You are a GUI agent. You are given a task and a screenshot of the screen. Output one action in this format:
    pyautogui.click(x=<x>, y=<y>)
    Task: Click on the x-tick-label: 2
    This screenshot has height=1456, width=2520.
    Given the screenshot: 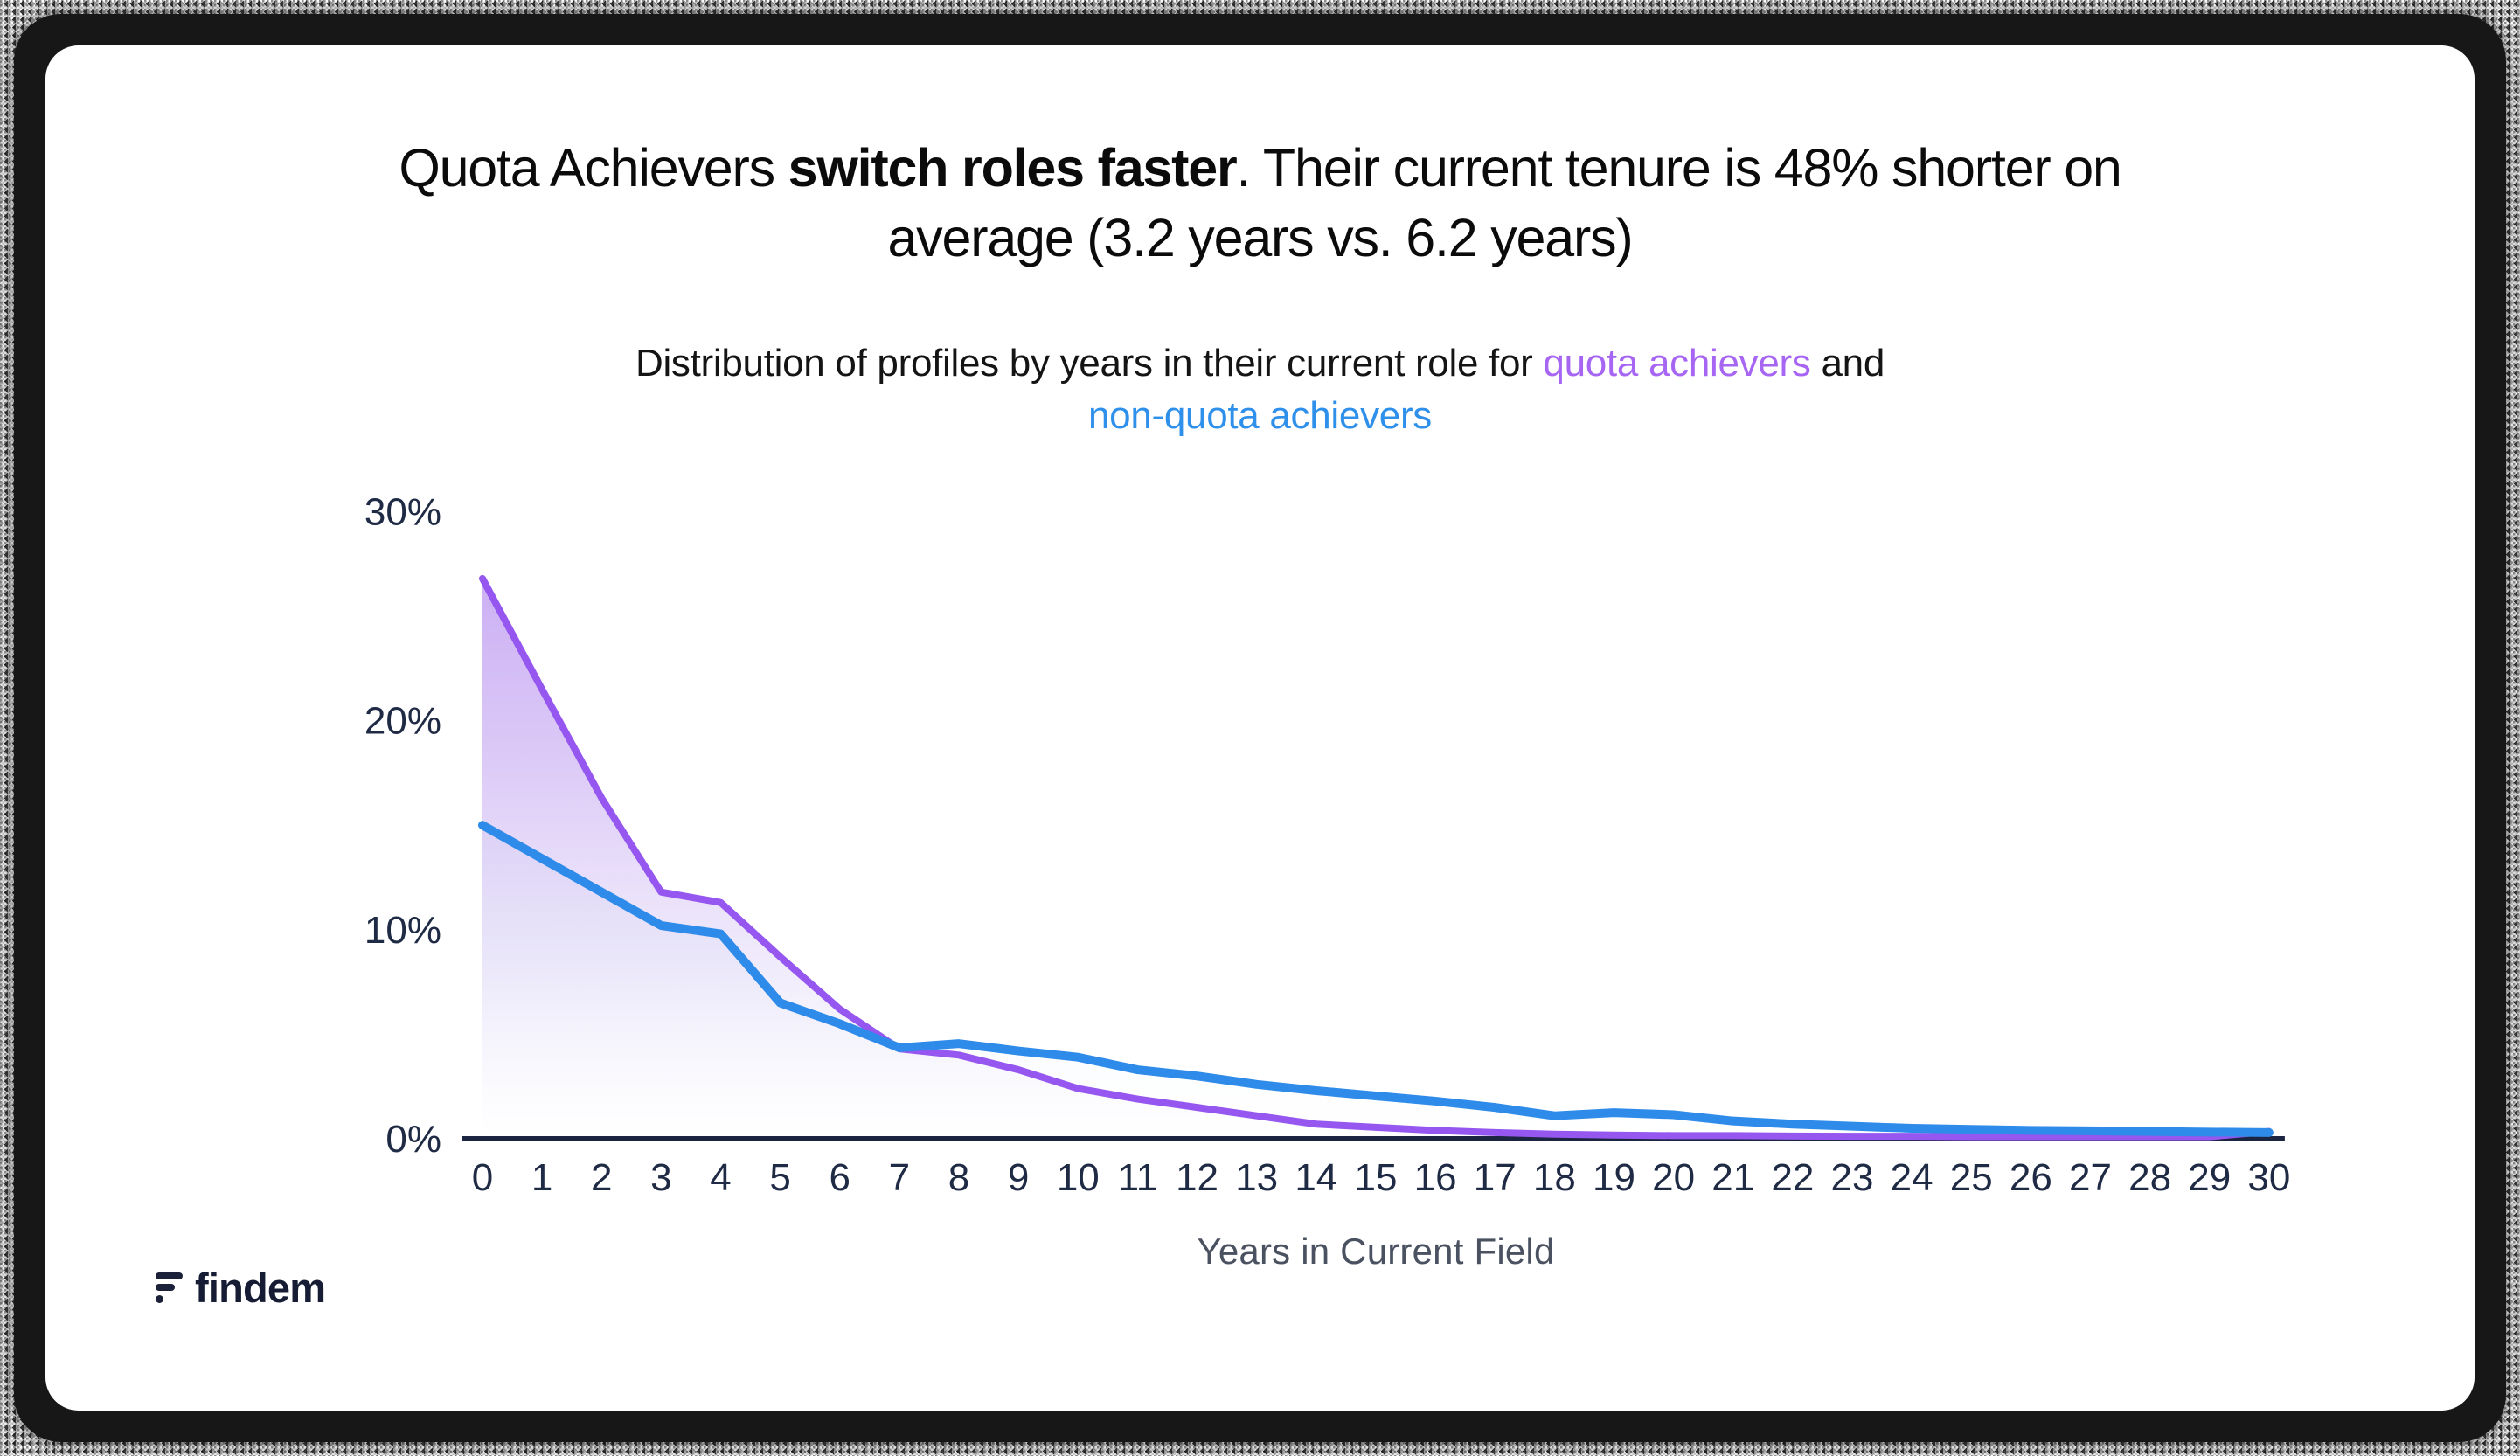 What is the action you would take?
    pyautogui.click(x=601, y=1177)
    